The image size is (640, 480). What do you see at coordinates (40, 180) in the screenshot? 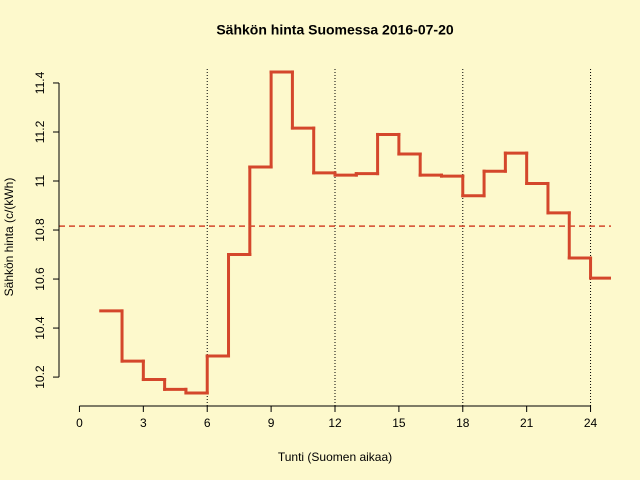
I see `y-tick-label: 11` at bounding box center [40, 180].